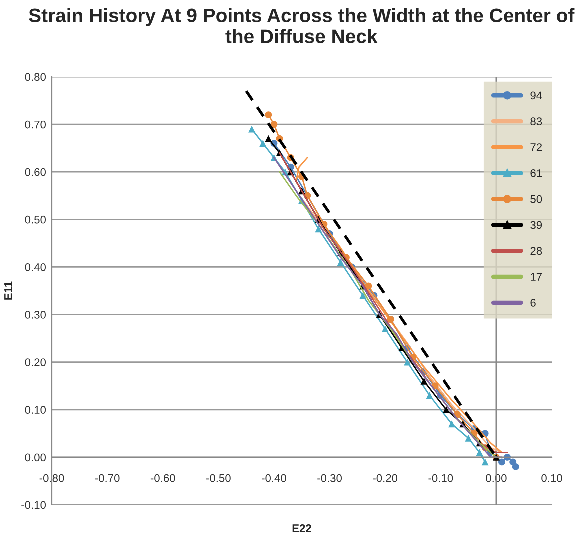 The height and width of the screenshot is (549, 580). Describe the element at coordinates (536, 122) in the screenshot. I see `legend-label: 83` at that location.